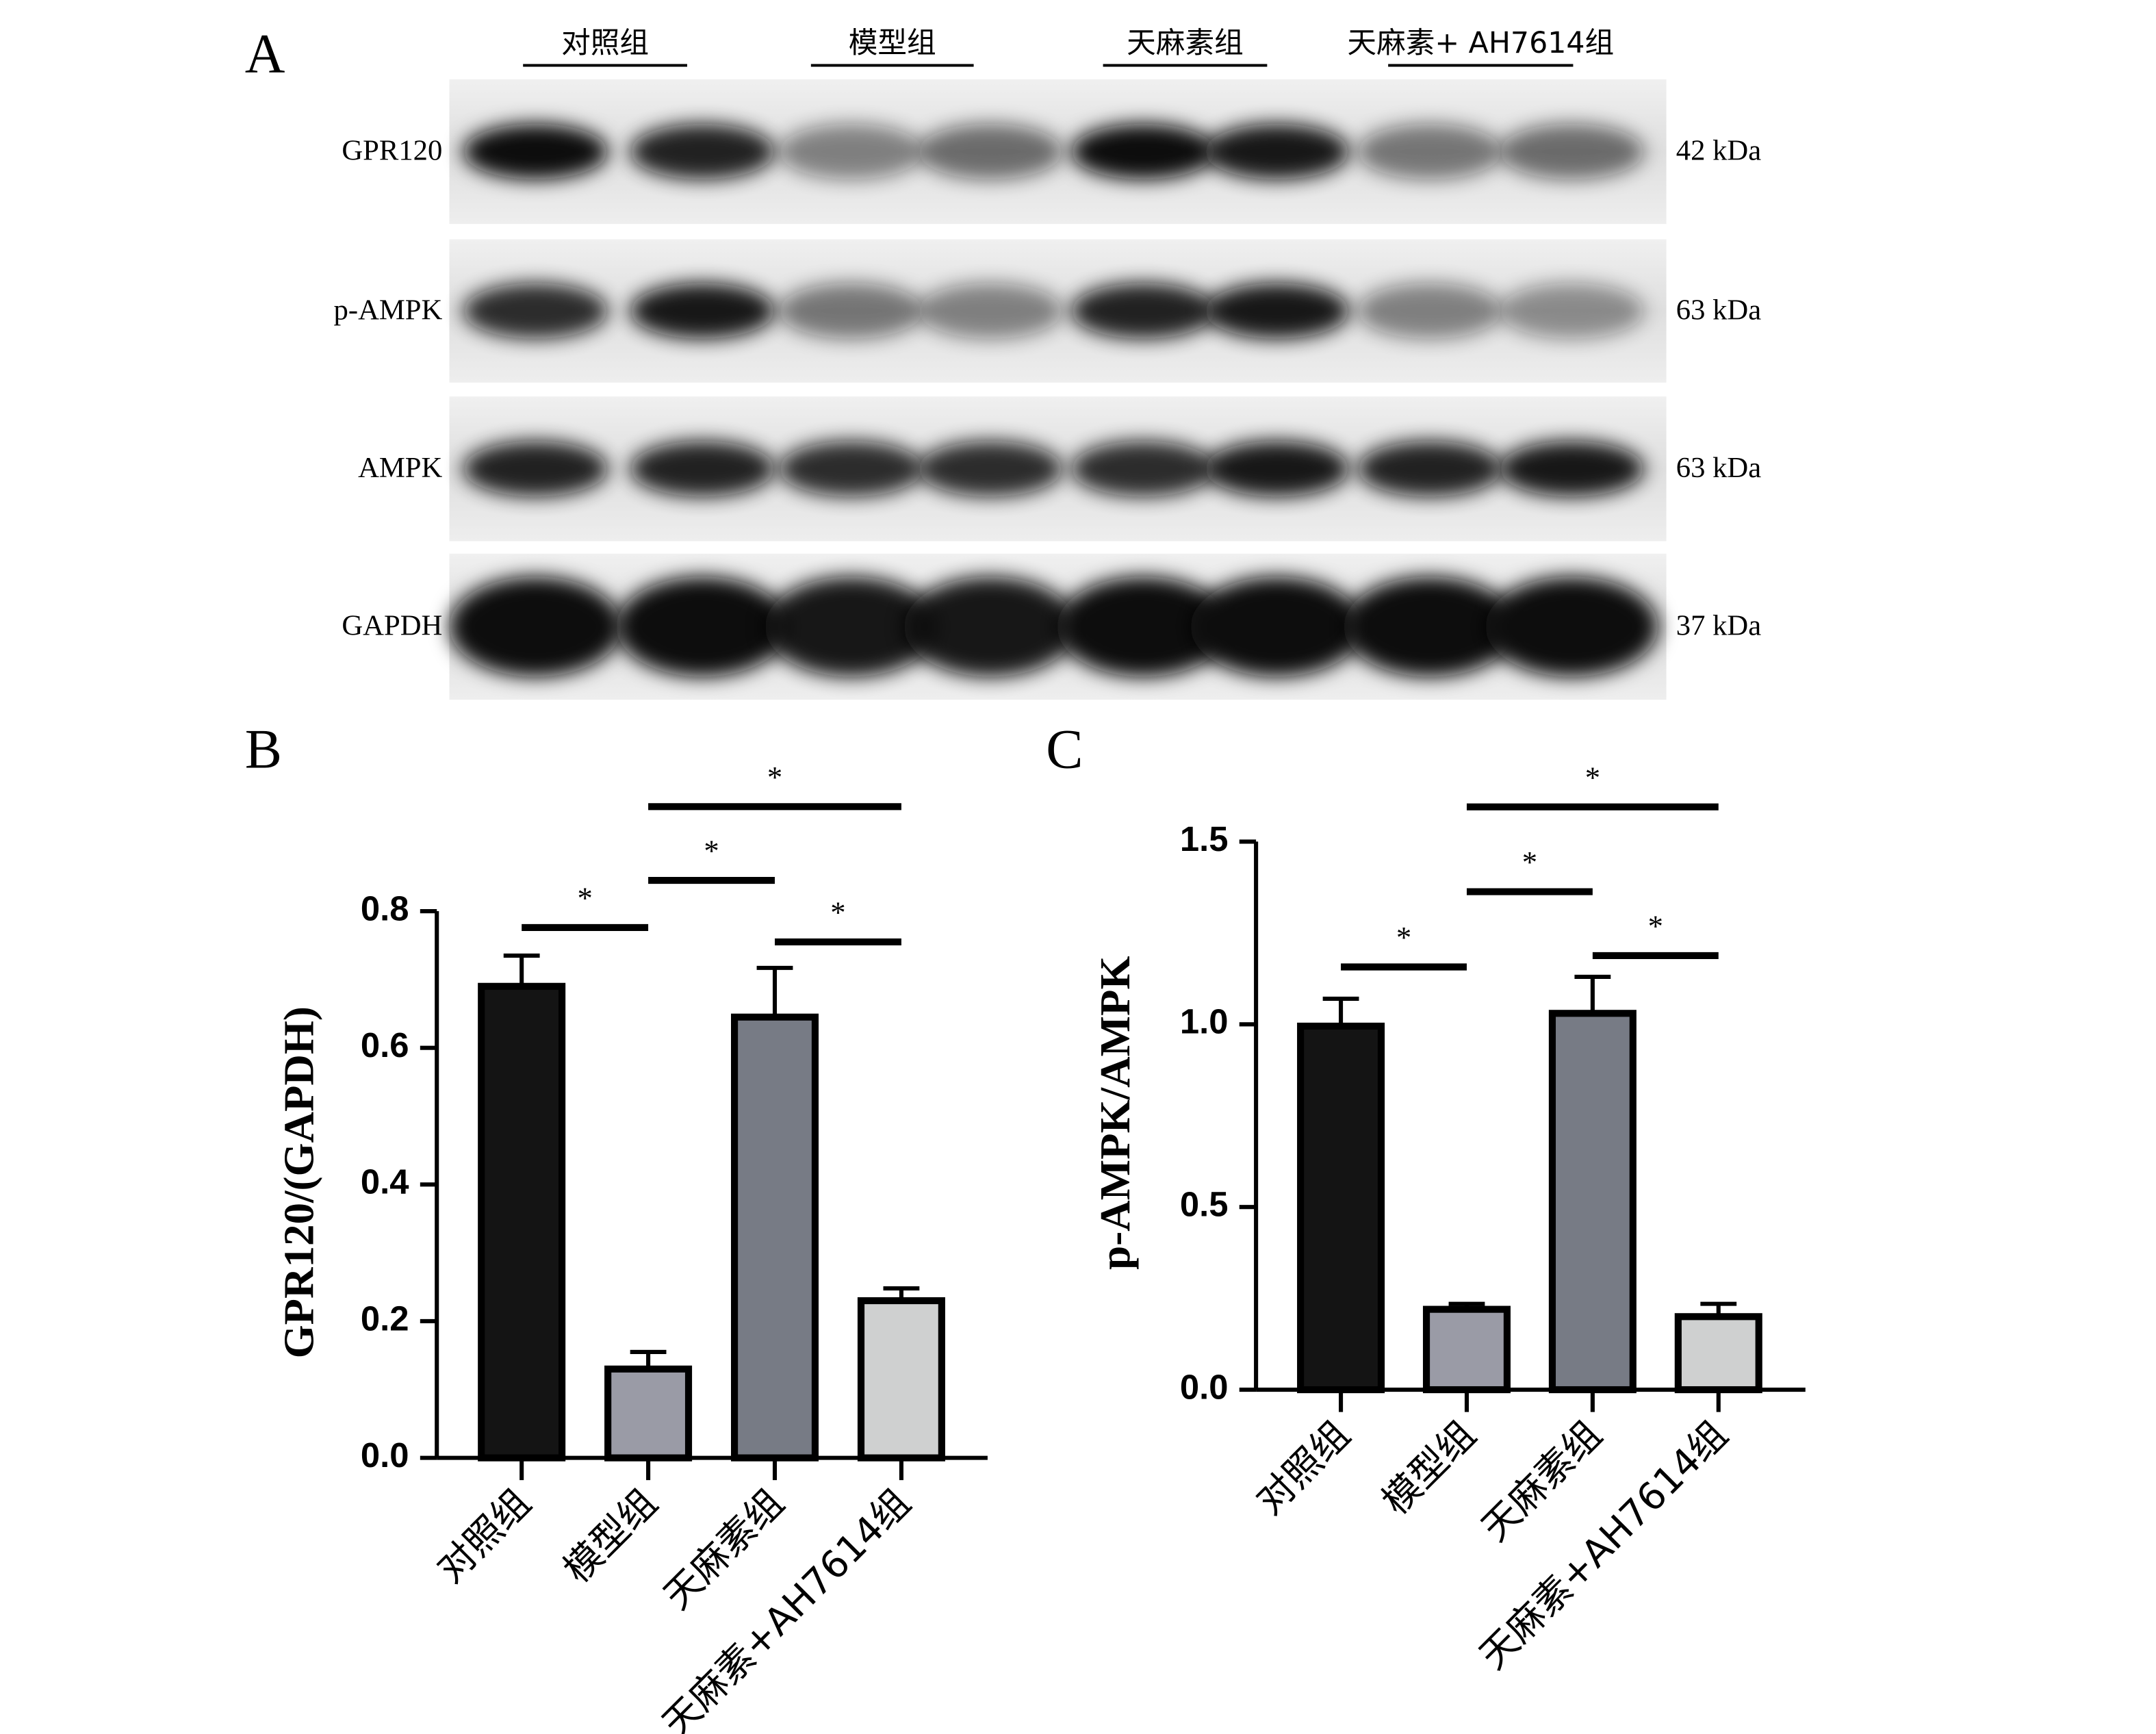  What do you see at coordinates (892, 43) in the screenshot?
I see `group-label: 模型组` at bounding box center [892, 43].